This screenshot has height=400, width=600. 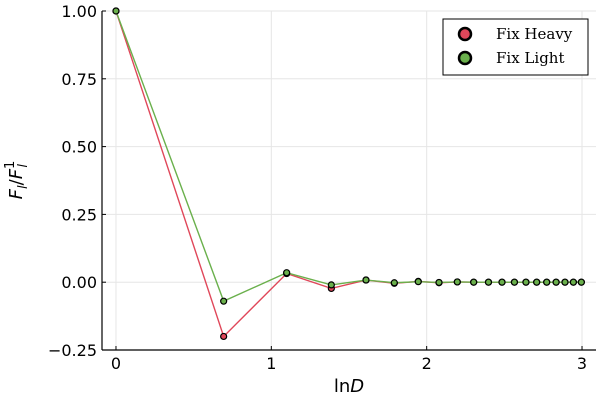 What do you see at coordinates (530, 58) in the screenshot?
I see `legend-label-fix-light: Fix Light` at bounding box center [530, 58].